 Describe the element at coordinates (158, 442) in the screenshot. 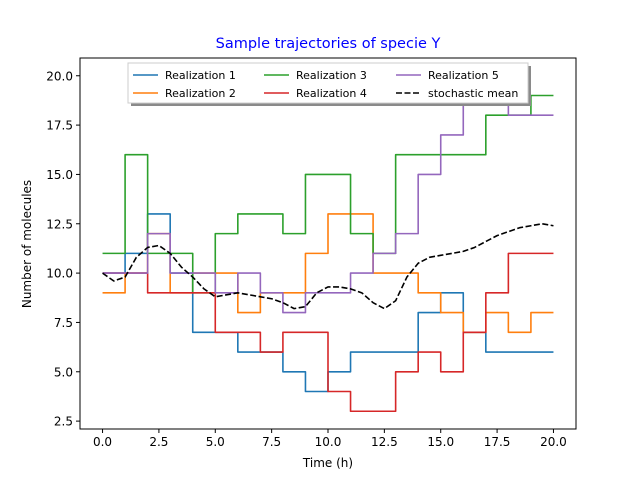

I see `x-tick-label: 2.5` at that location.